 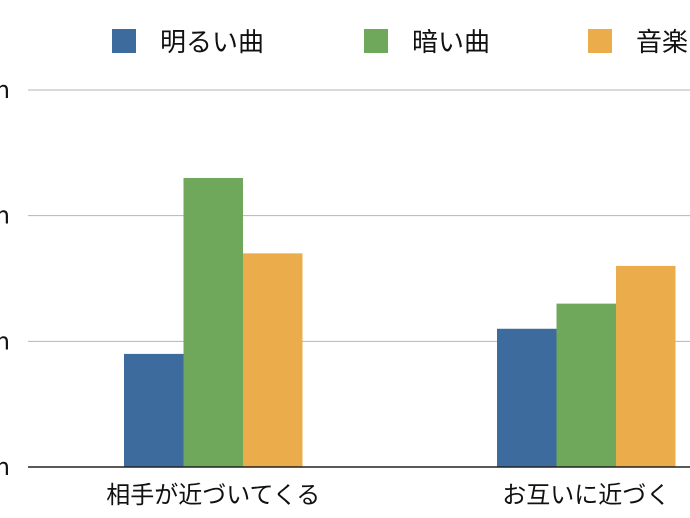 What do you see at coordinates (388, 495) in the screenshot?
I see `x-axis-categories: 相手が近づいてくる お互いに近づく` at bounding box center [388, 495].